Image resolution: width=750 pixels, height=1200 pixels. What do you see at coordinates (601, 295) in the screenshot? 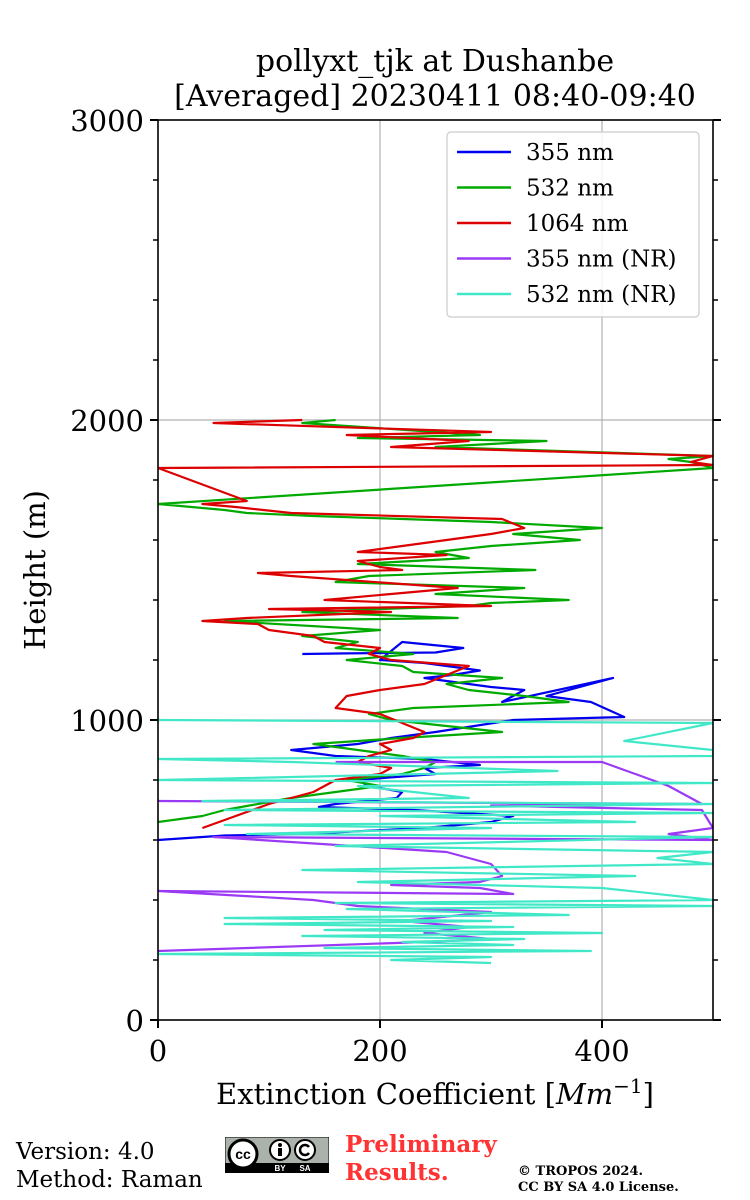
I see `legend-label-5: 532 nm (NR)` at bounding box center [601, 295].